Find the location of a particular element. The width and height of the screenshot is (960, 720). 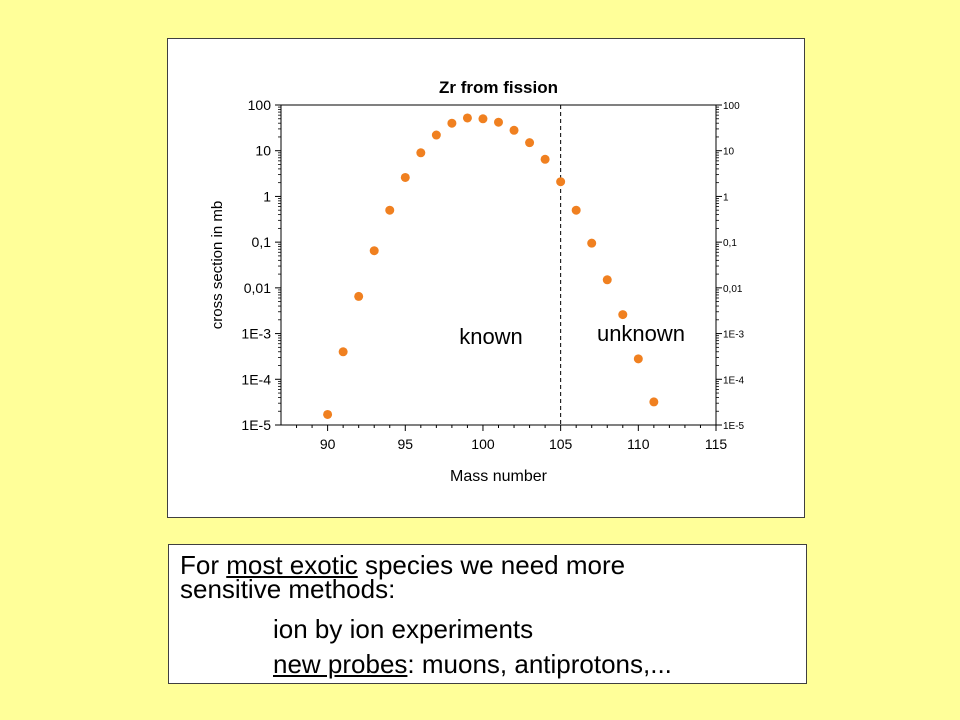

x-tick-label: 95 is located at coordinates (405, 444).